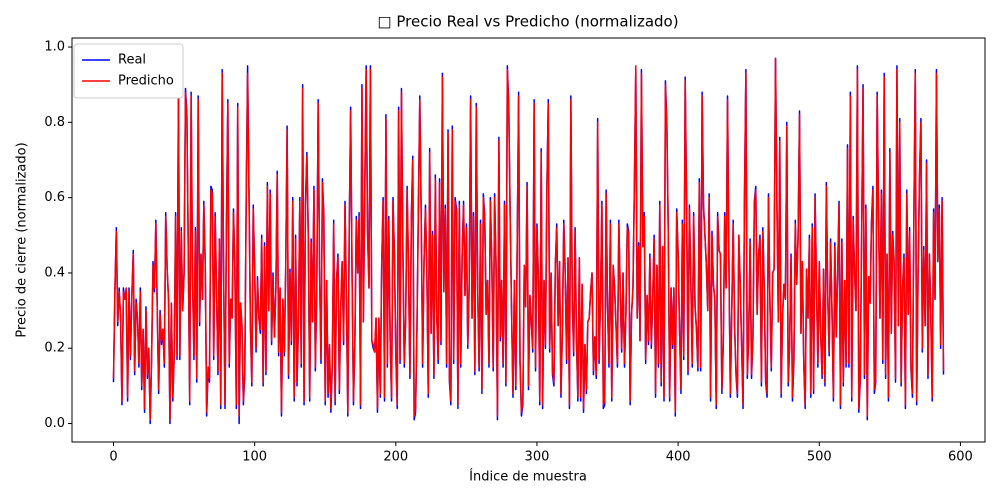 Image resolution: width=1000 pixels, height=500 pixels. Describe the element at coordinates (132, 60) in the screenshot. I see `legend-label: Real` at that location.